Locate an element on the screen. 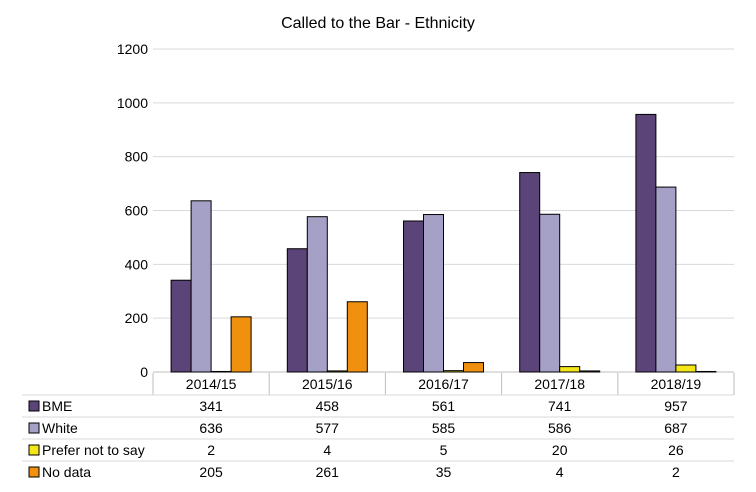  data-label: 585 is located at coordinates (444, 428).